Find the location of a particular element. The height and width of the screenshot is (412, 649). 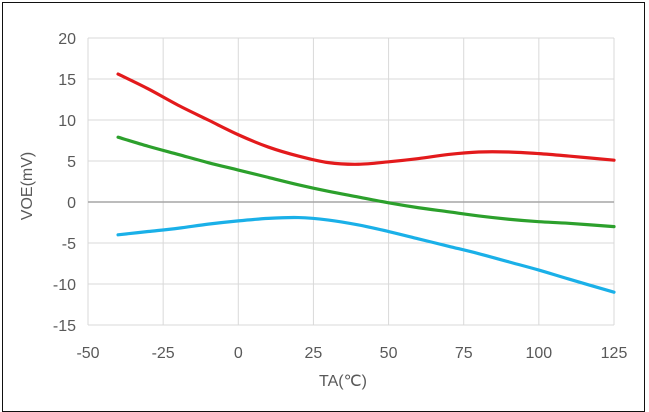

x-axis-title: TA(℃) is located at coordinates (343, 381).